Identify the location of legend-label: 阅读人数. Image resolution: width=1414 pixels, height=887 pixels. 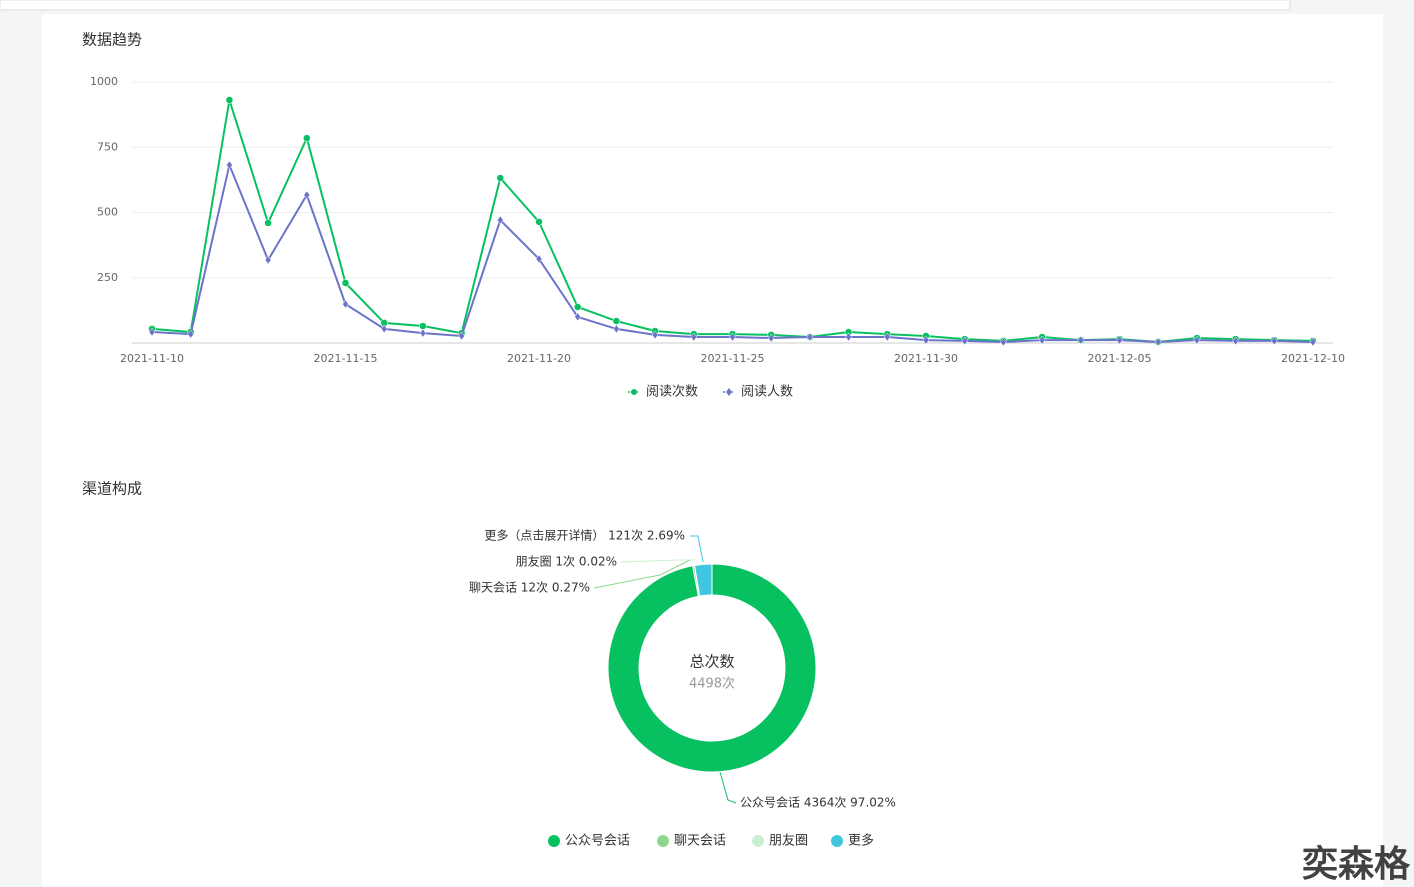
(767, 392).